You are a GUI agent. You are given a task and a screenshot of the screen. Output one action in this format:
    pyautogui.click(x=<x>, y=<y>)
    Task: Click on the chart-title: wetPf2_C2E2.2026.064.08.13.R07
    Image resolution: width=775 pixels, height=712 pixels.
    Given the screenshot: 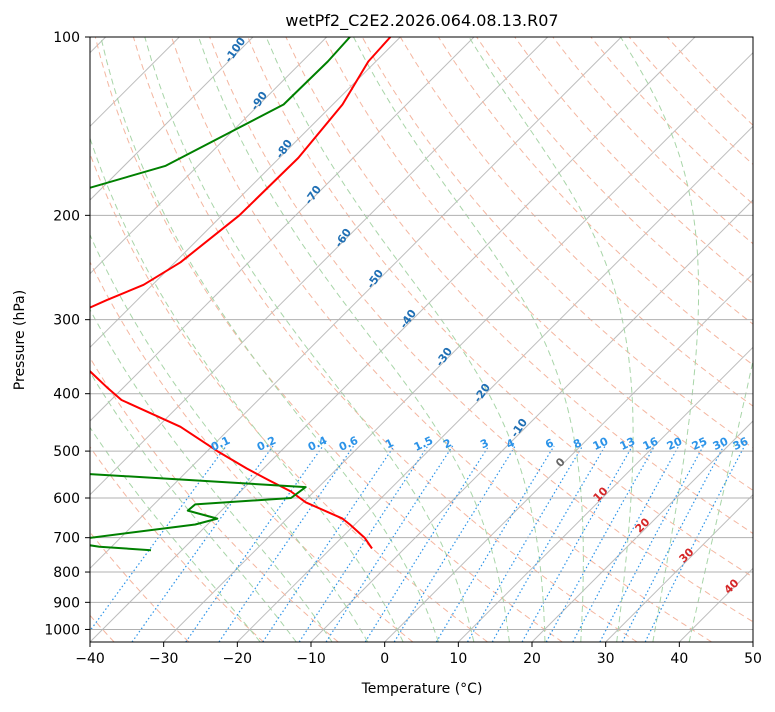 What is the action you would take?
    pyautogui.click(x=421, y=21)
    